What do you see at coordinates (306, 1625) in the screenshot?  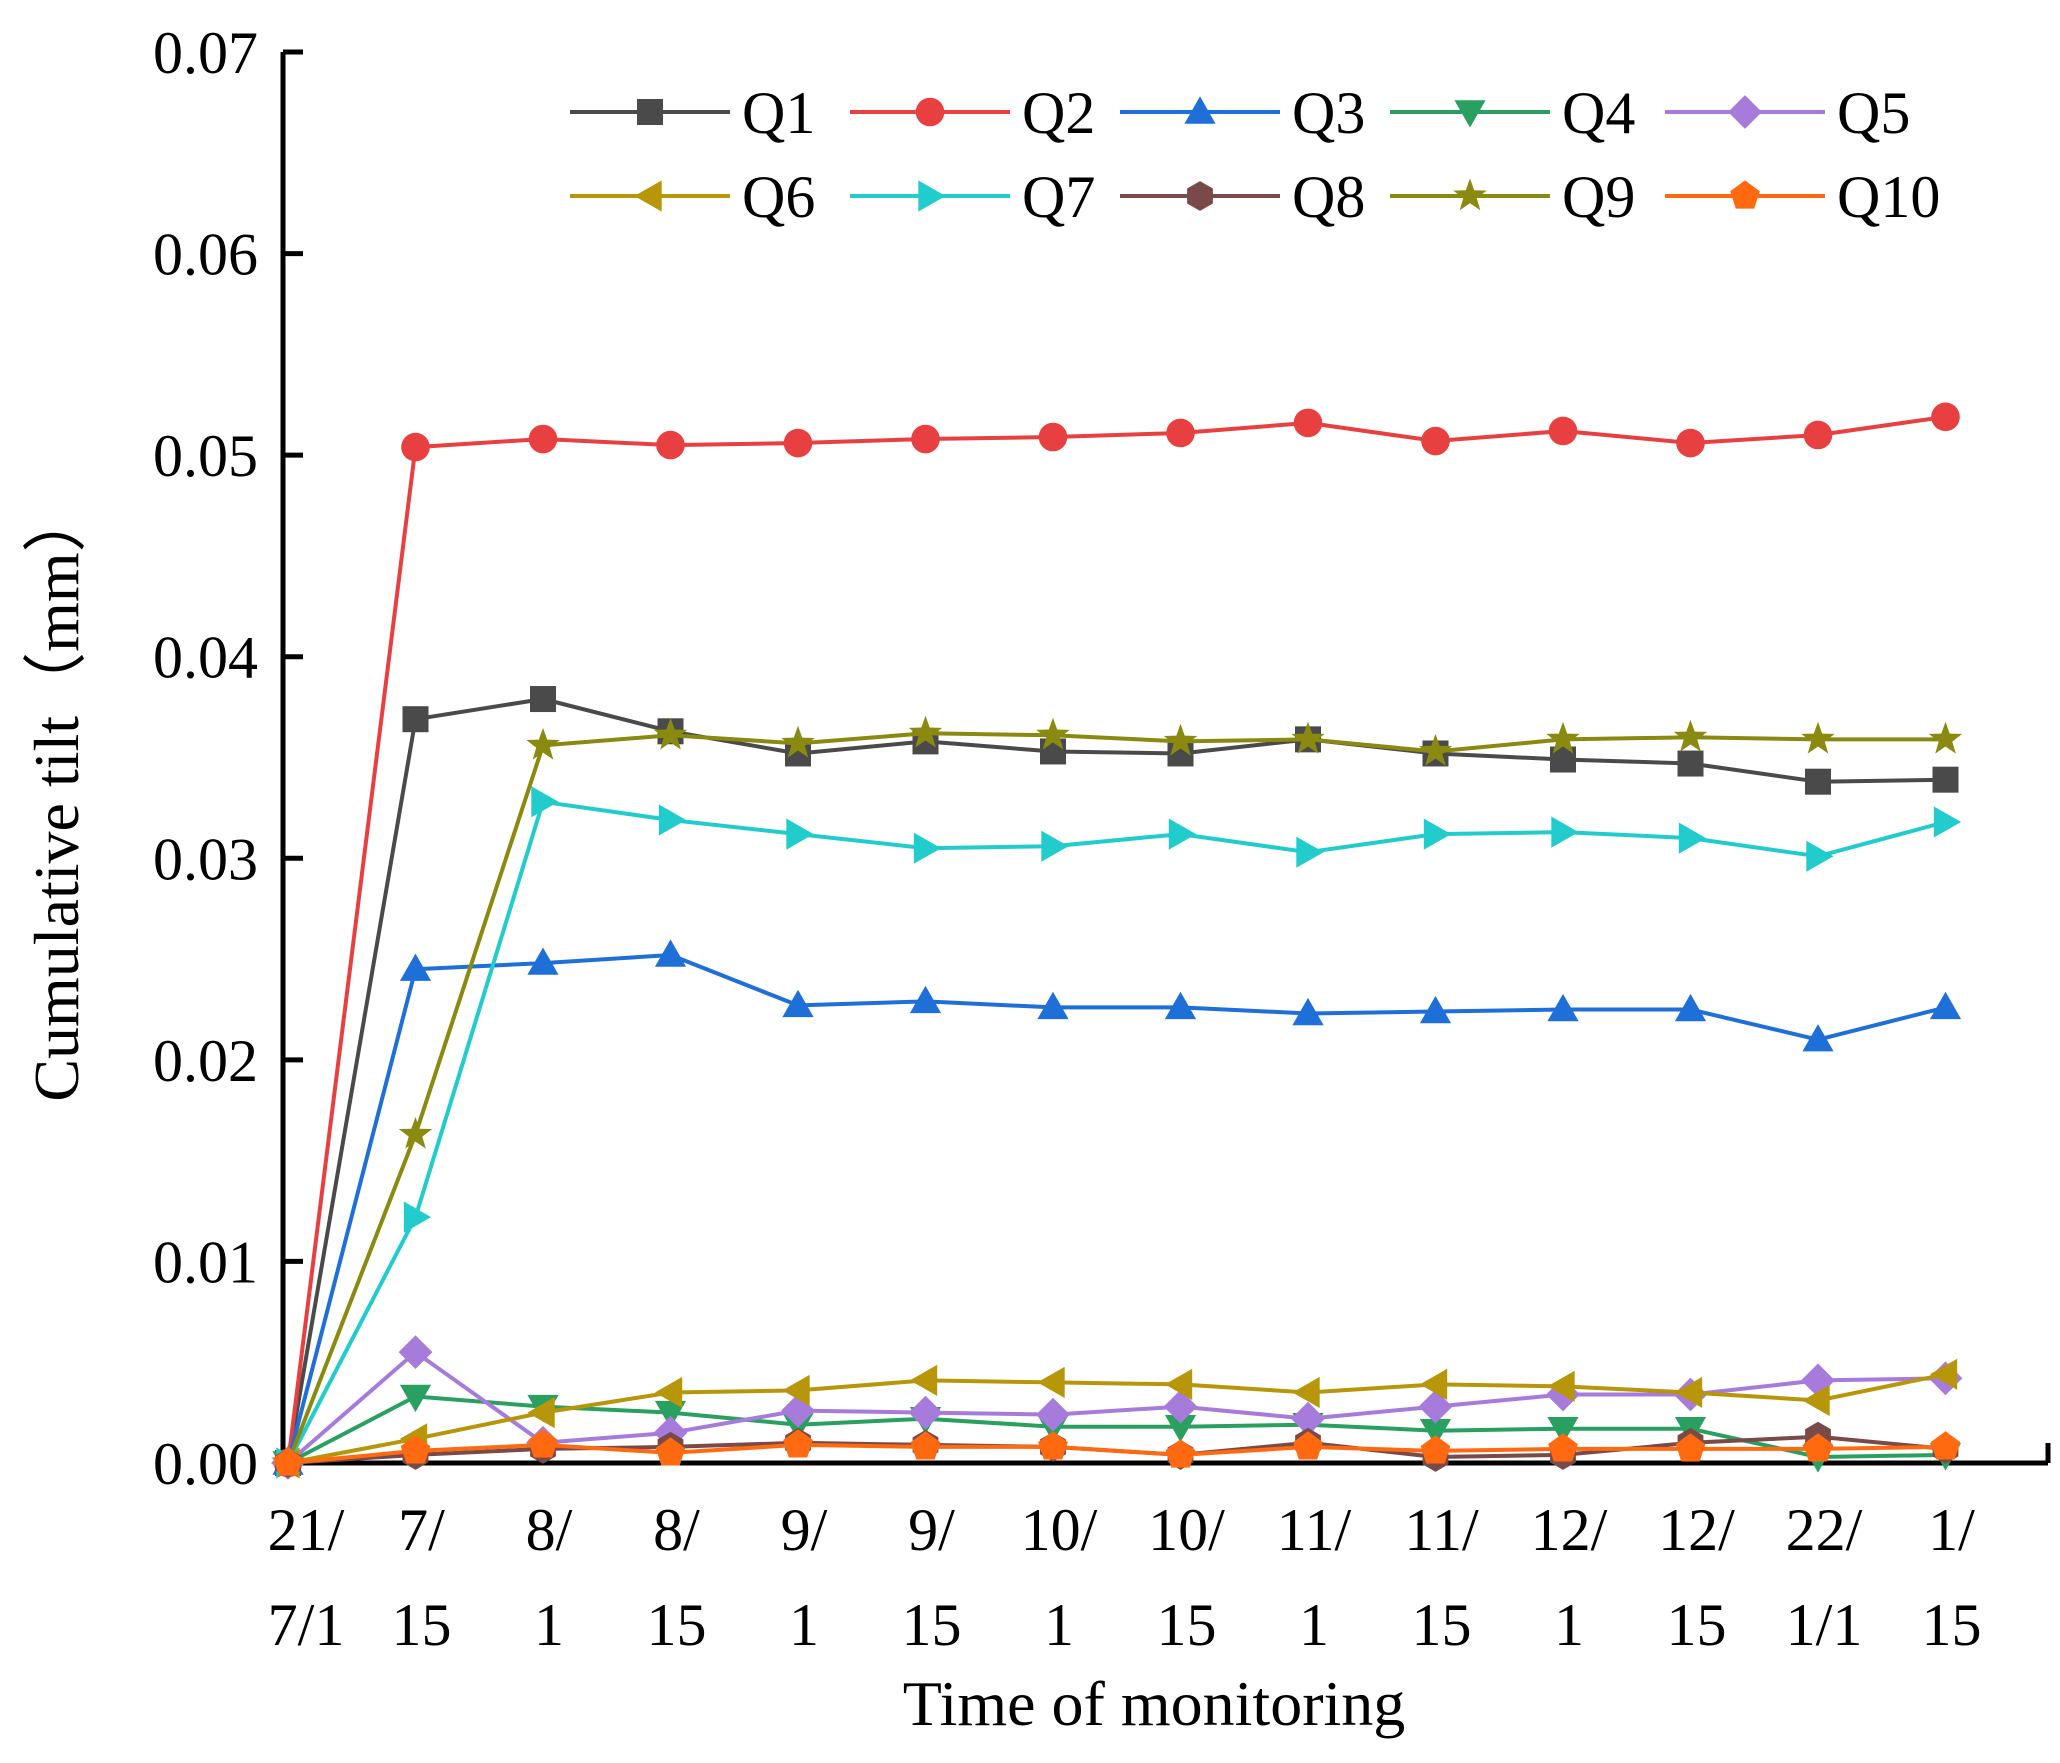 I see `x-tick-label: 7/1` at bounding box center [306, 1625].